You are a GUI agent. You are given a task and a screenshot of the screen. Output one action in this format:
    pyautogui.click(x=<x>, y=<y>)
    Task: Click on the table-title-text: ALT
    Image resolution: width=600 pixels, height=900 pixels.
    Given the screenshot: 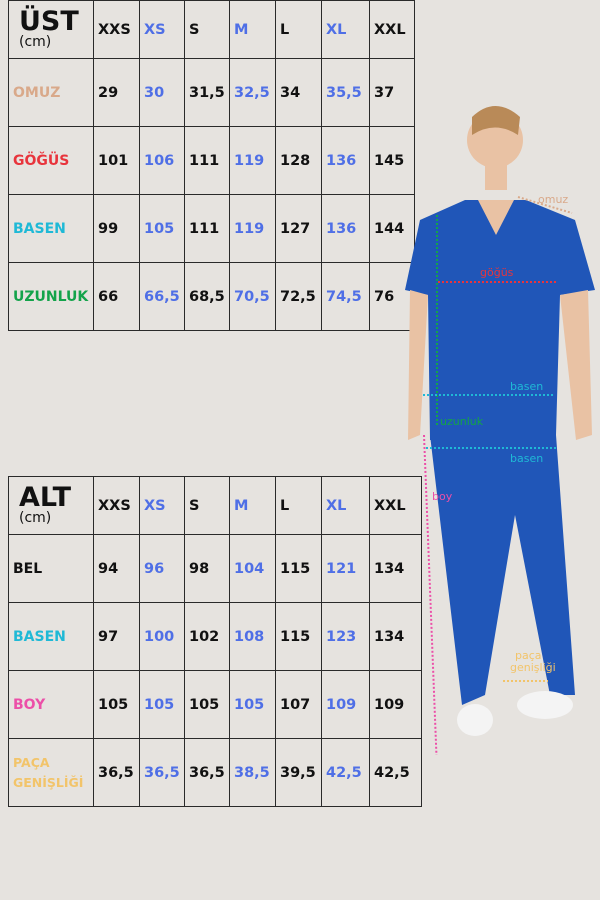 What is the action you would take?
    pyautogui.click(x=45, y=497)
    